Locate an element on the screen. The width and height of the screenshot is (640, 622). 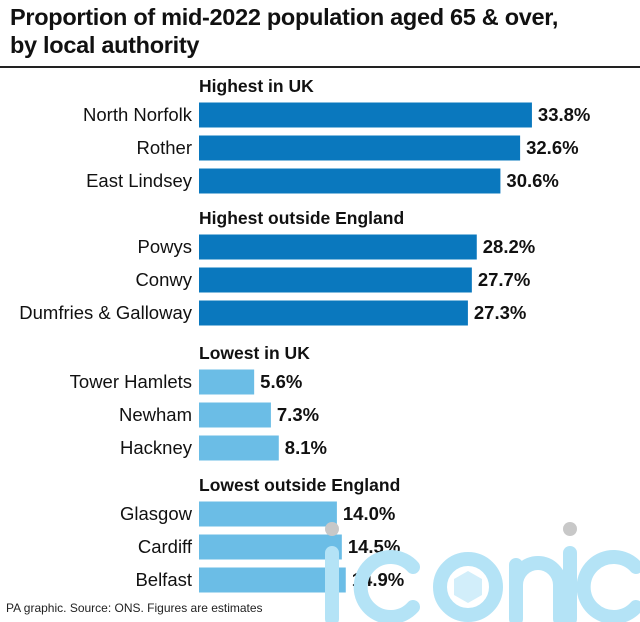
category-label: Tower Hamlets is located at coordinates (131, 381).